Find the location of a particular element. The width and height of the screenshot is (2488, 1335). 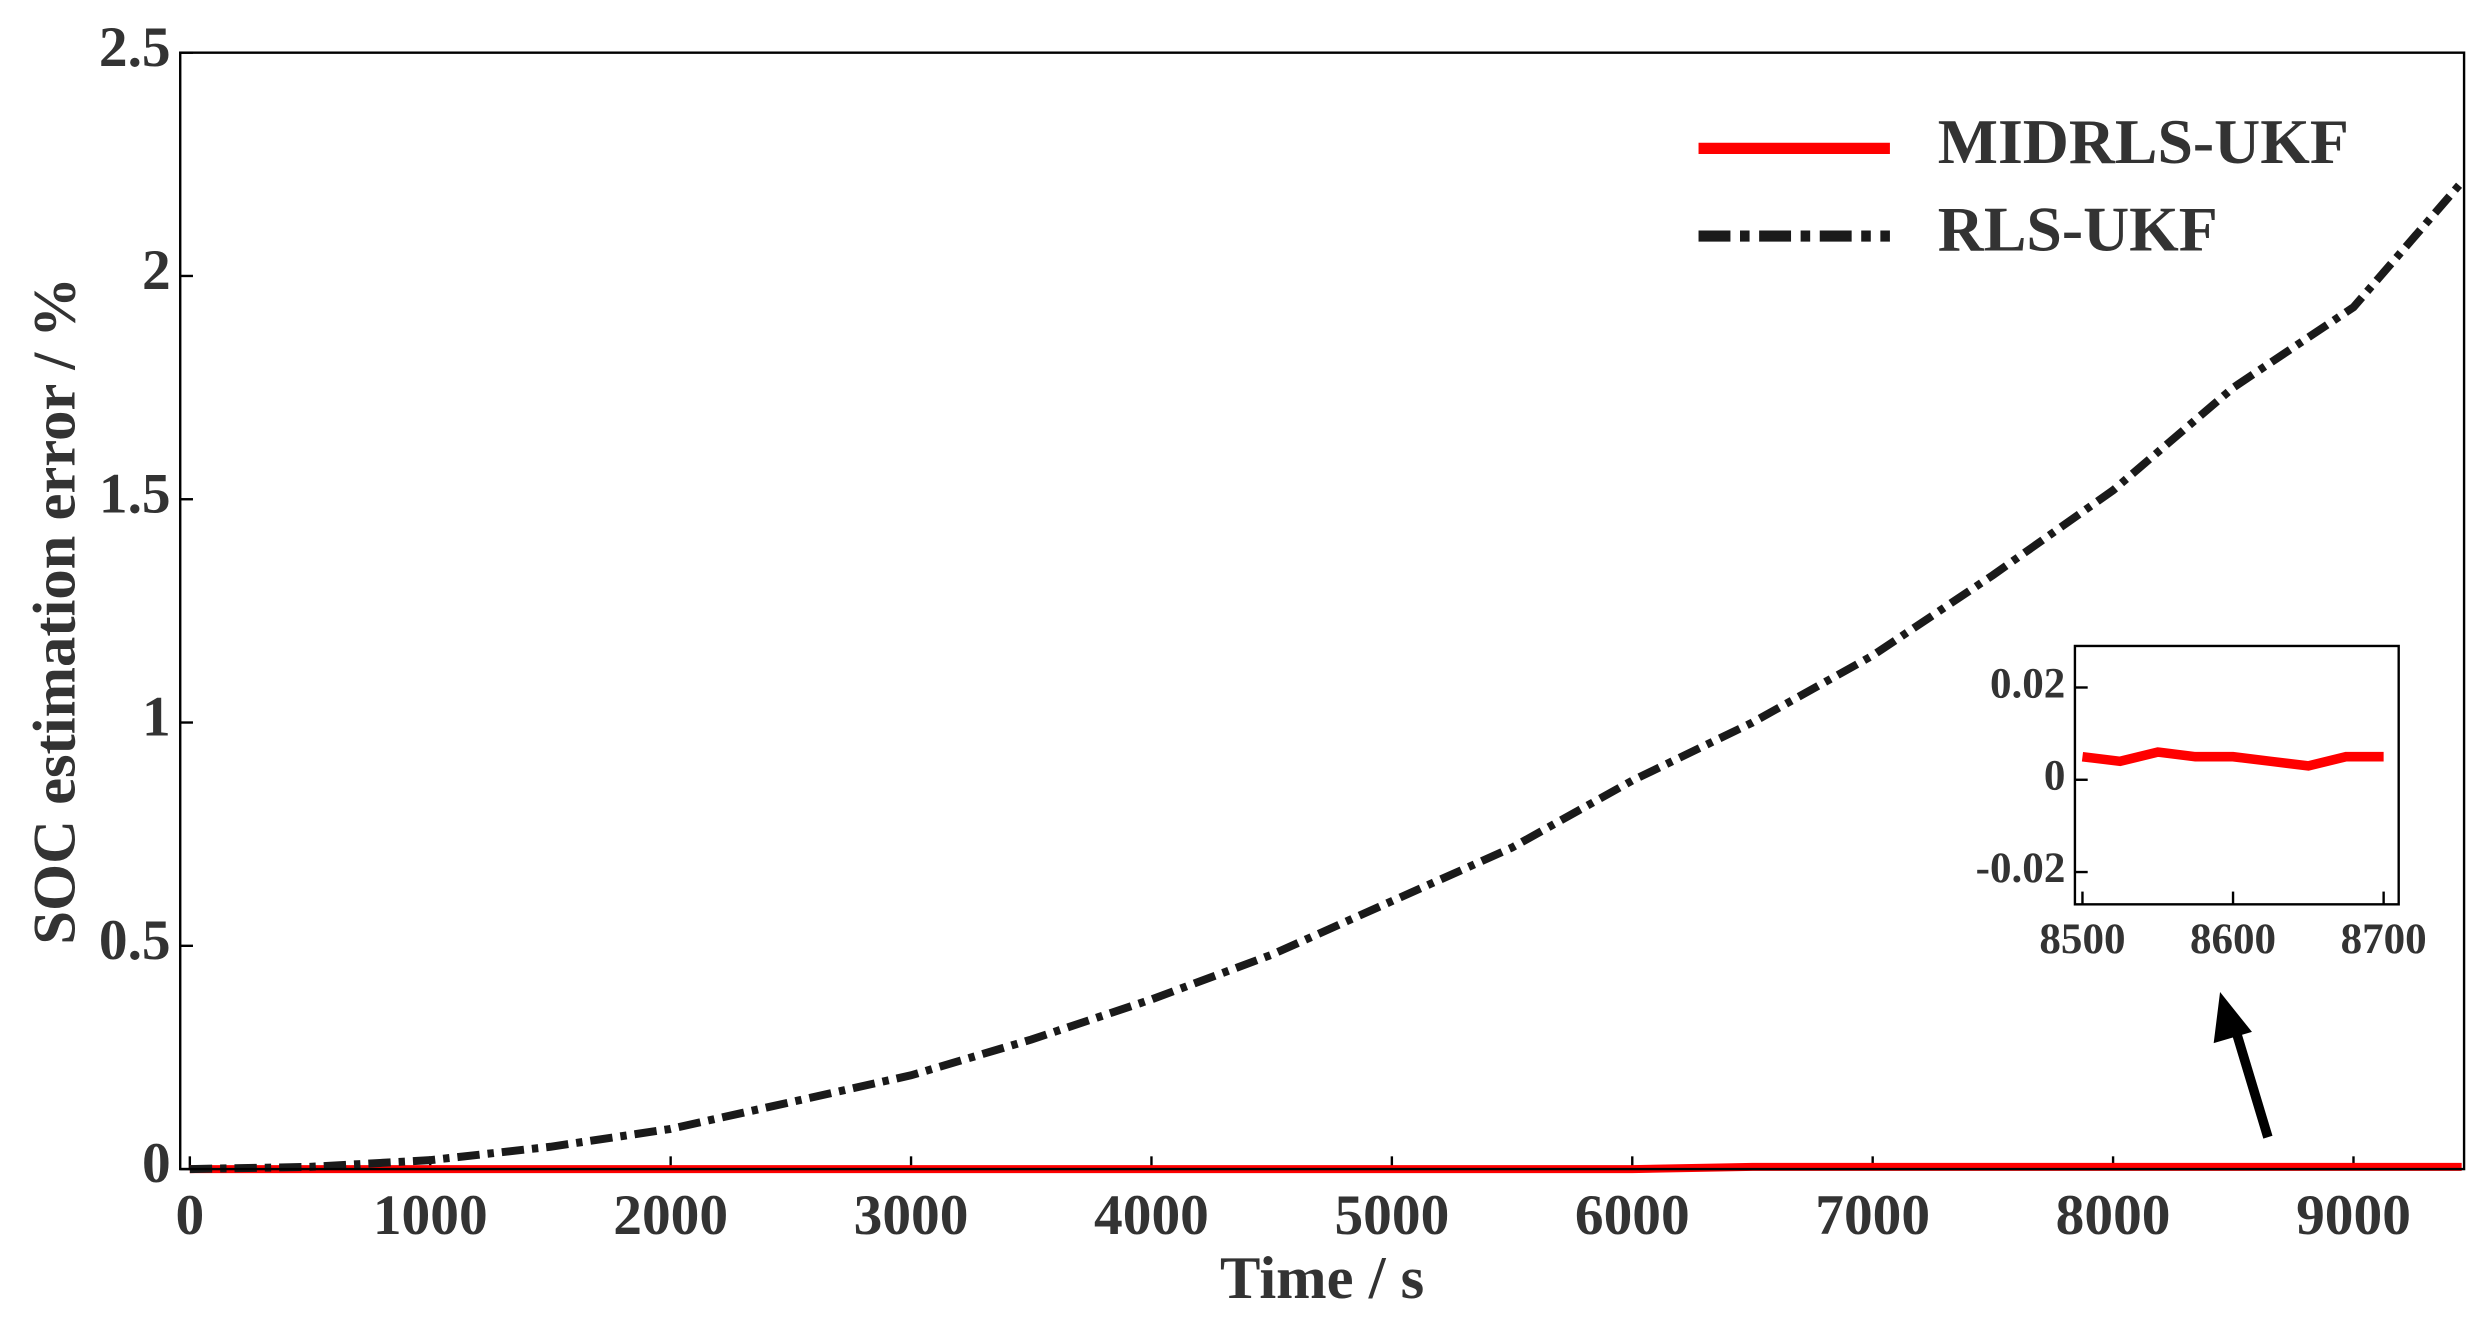

x-tick-label: 8000 is located at coordinates (2113, 1215).